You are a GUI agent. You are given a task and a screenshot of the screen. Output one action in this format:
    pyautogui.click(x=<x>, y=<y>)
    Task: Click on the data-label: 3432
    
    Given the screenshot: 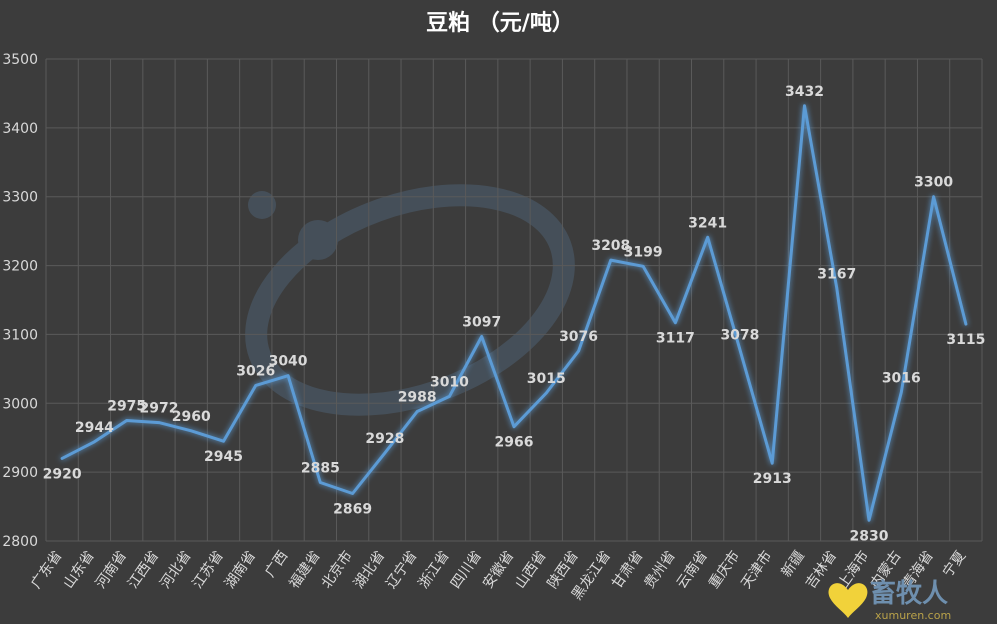 What is the action you would take?
    pyautogui.click(x=804, y=92)
    